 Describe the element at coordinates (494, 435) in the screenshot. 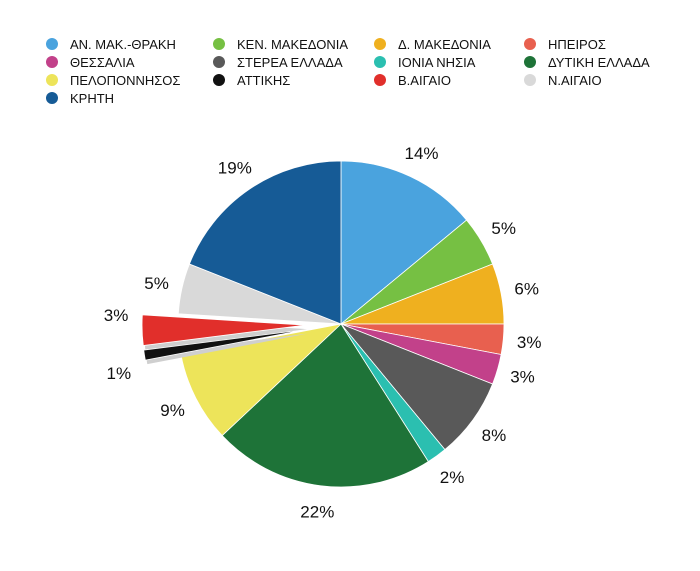

I see `data-label: 8%` at that location.